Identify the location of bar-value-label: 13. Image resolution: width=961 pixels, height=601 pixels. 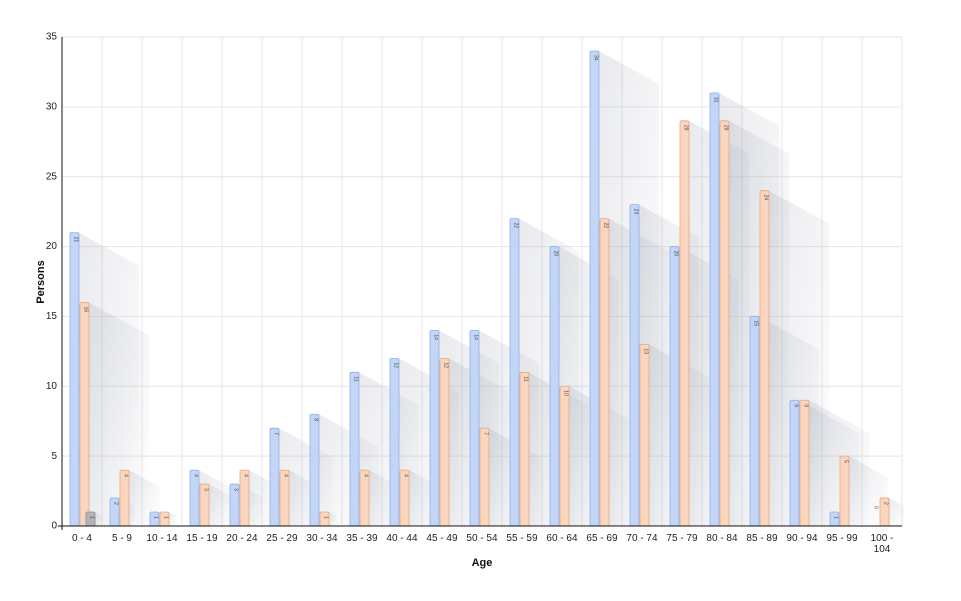
(646, 351).